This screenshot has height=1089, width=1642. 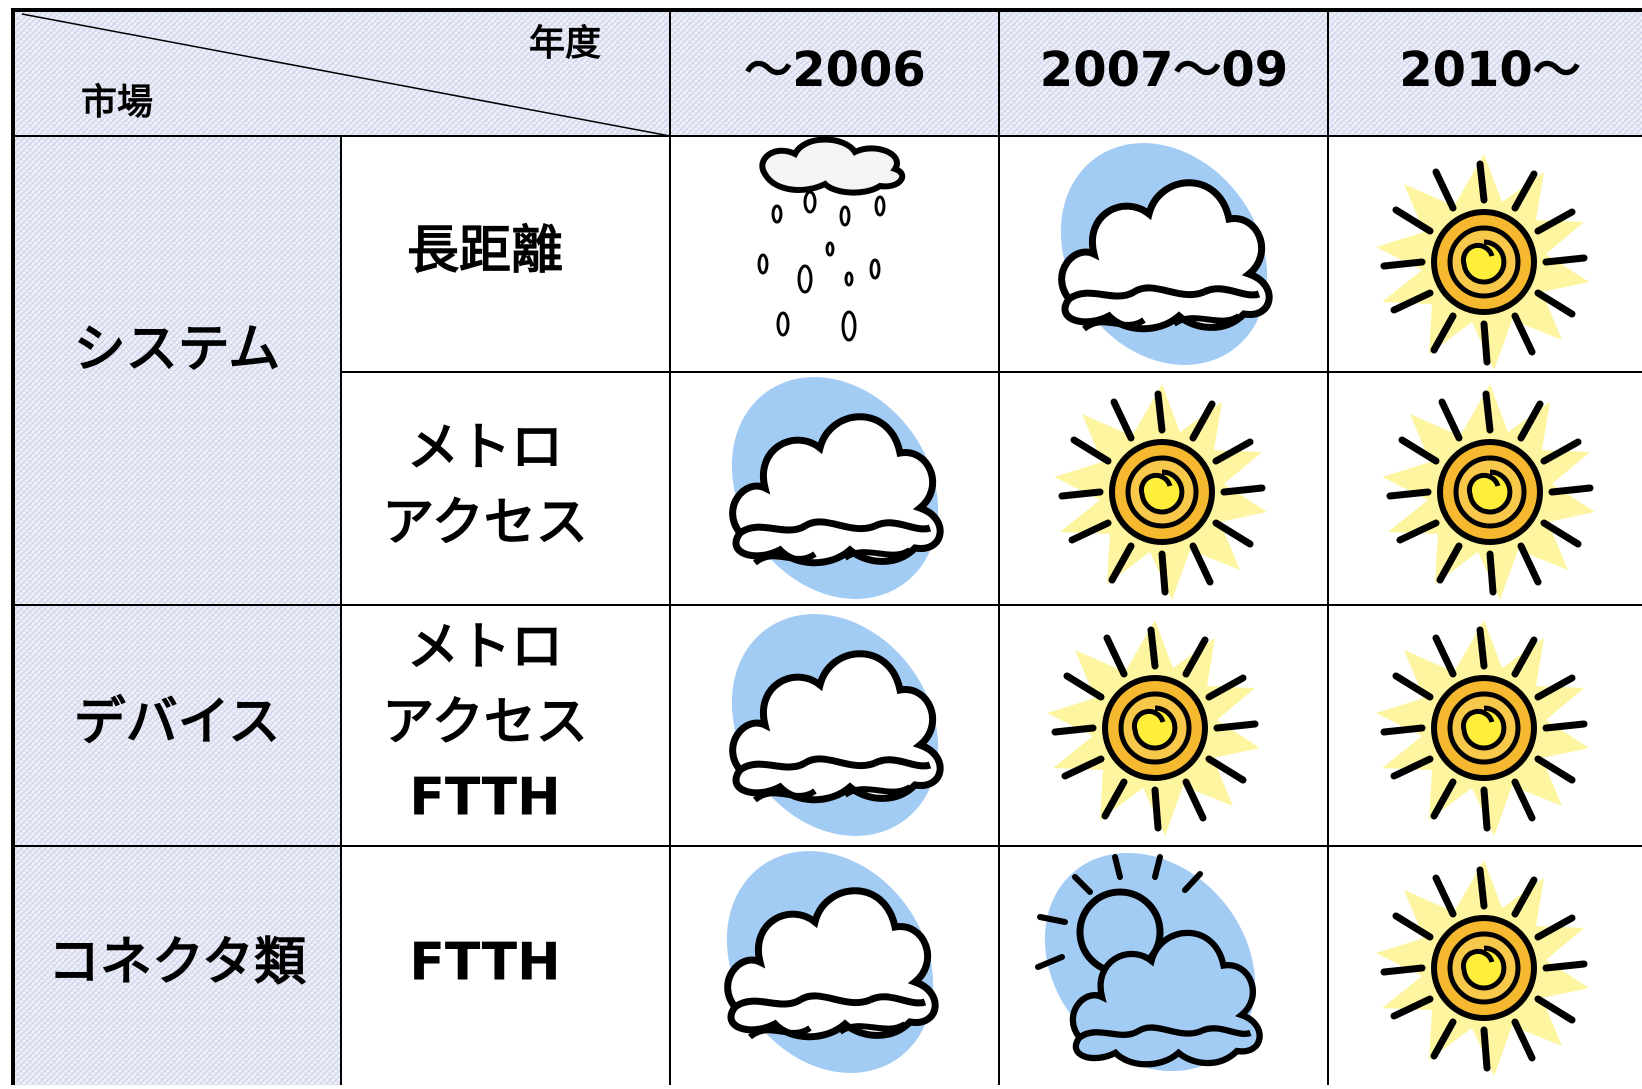 What do you see at coordinates (177, 350) in the screenshot?
I see `market-label: システム` at bounding box center [177, 350].